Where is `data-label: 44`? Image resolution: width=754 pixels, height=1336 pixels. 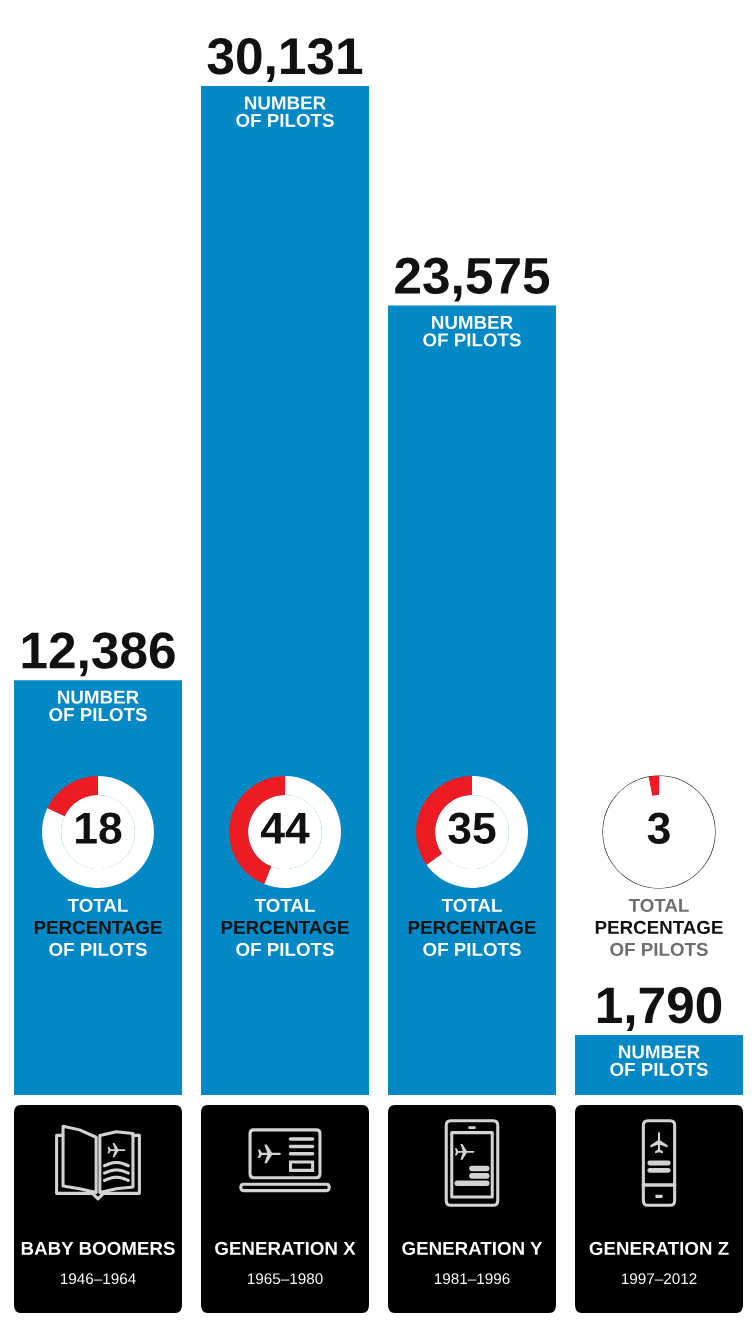 data-label: 44 is located at coordinates (285, 828).